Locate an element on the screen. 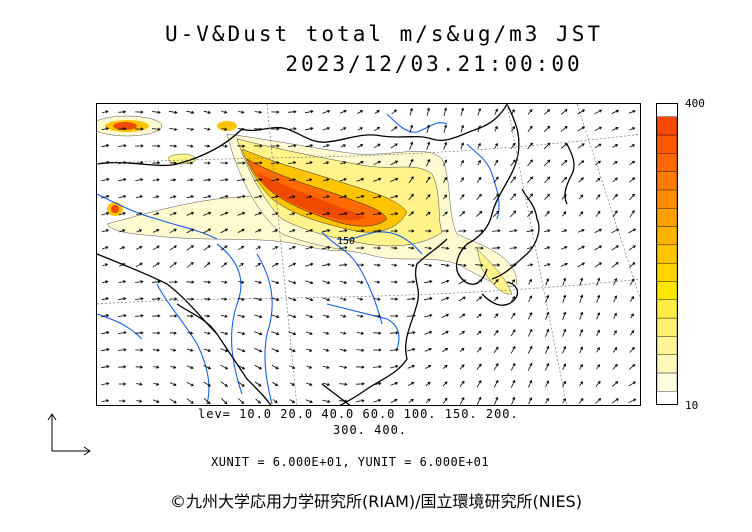  colorbar-max-label: 400 is located at coordinates (695, 103).